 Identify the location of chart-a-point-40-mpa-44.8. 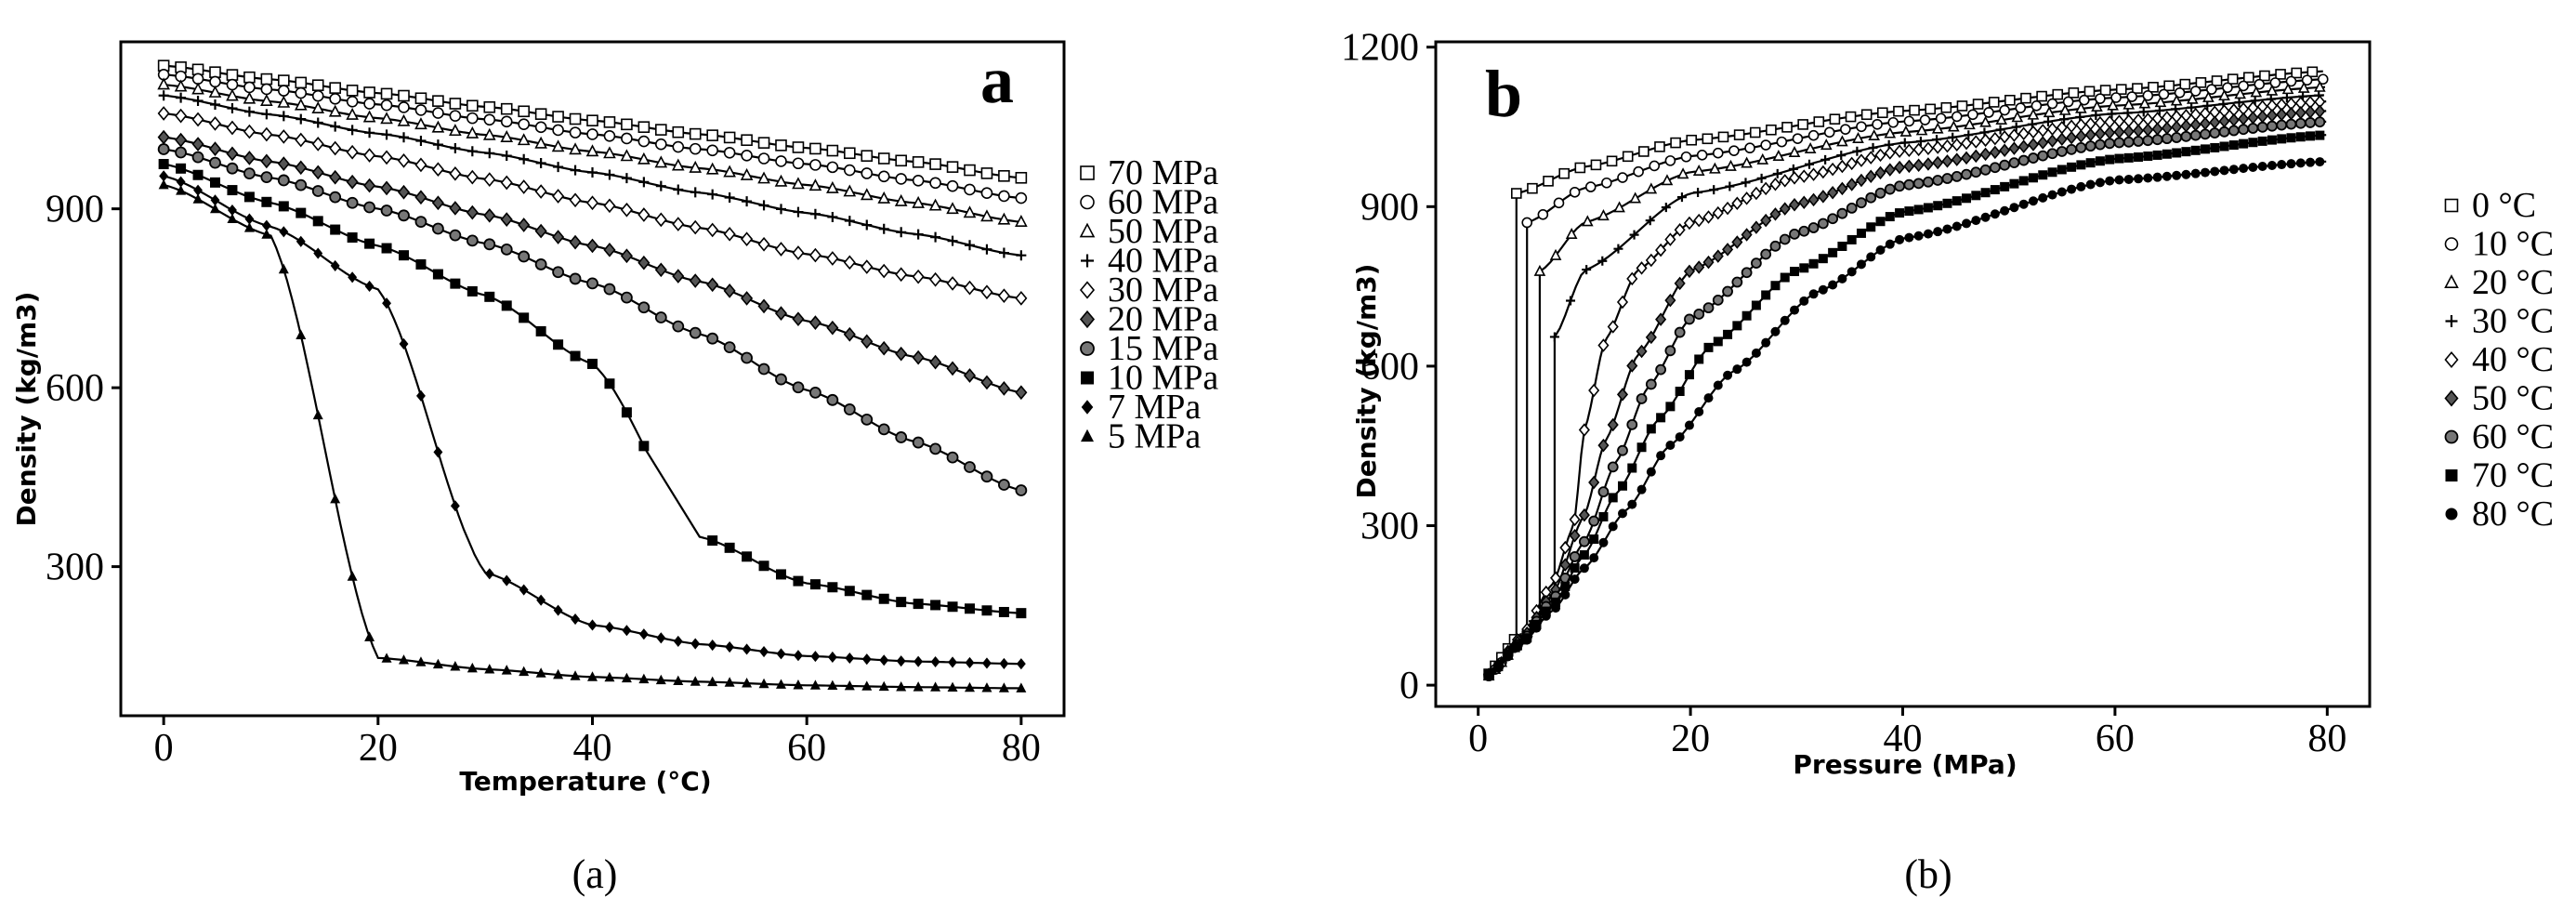
(644, 182).